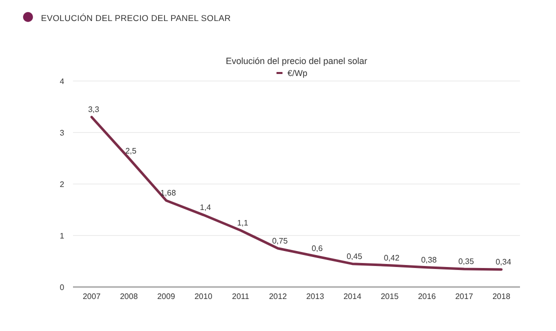 Image resolution: width=556 pixels, height=331 pixels. Describe the element at coordinates (168, 193) in the screenshot. I see `data-label: 1,68` at that location.